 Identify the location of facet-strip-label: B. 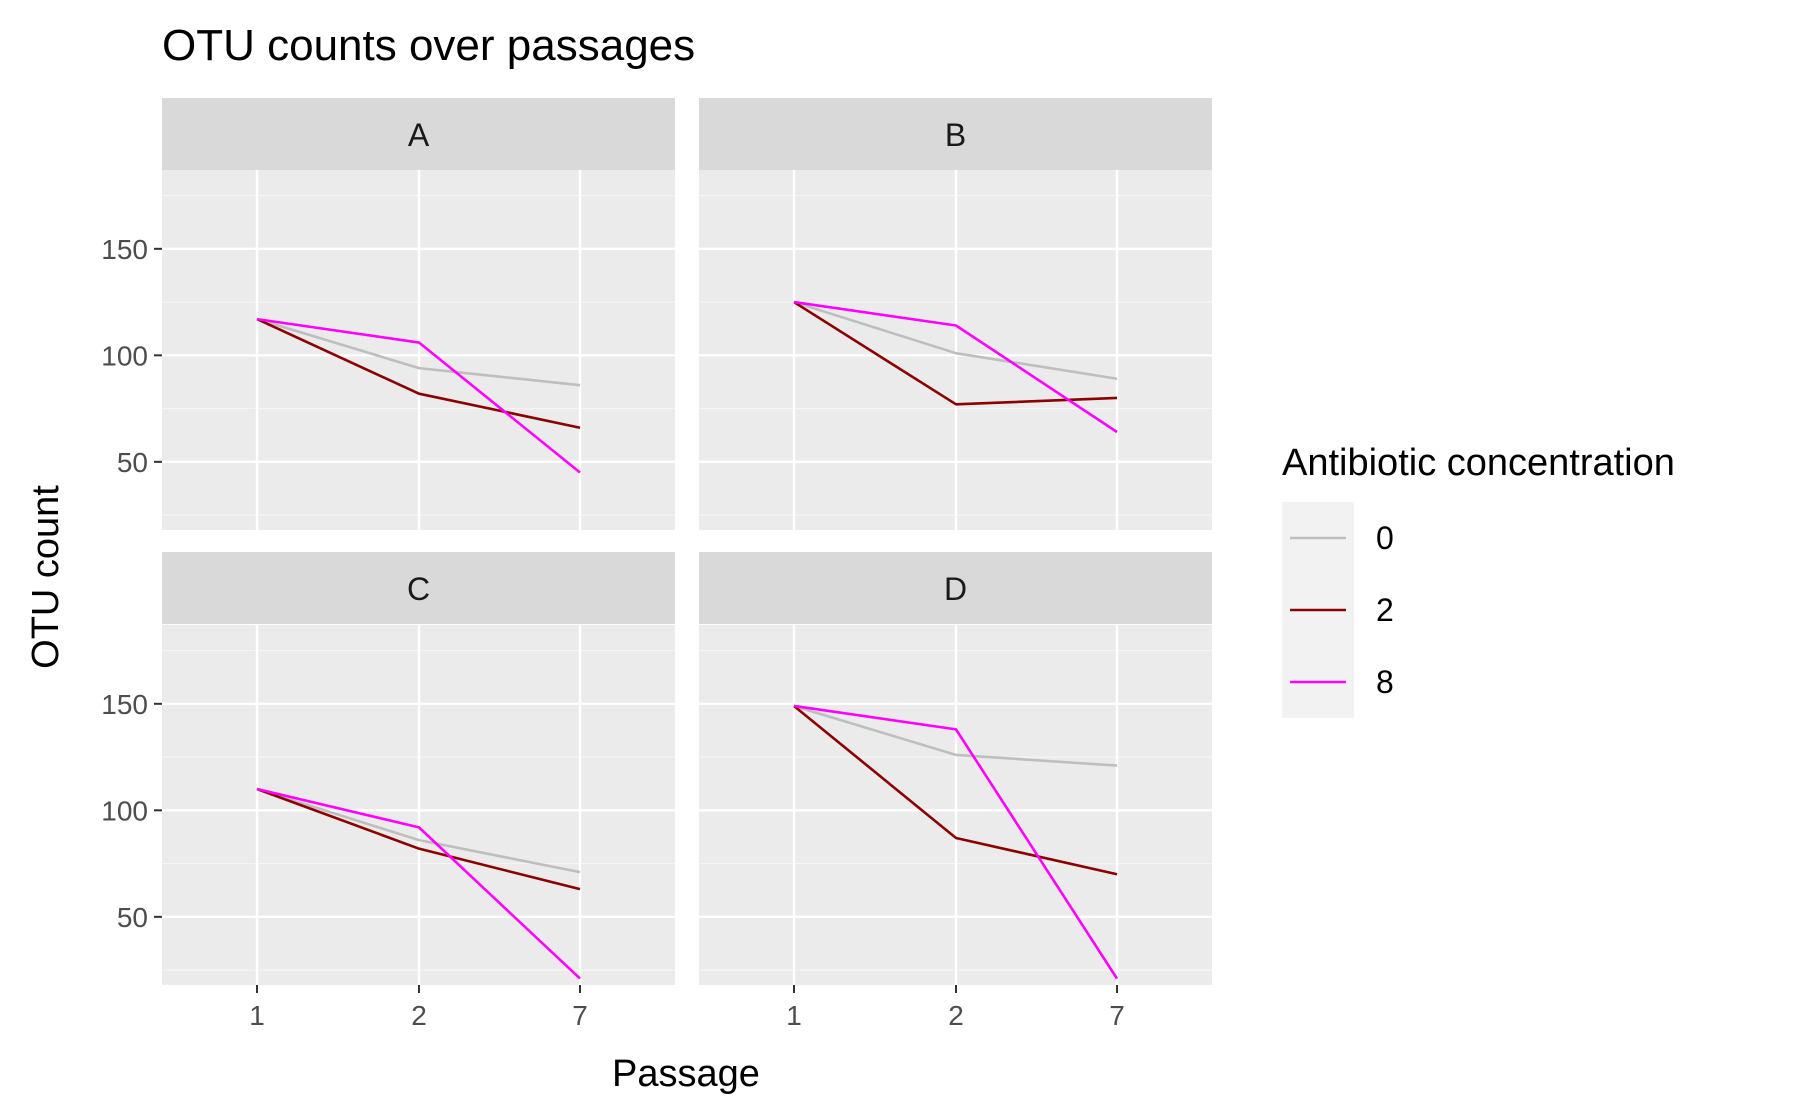
(955, 135).